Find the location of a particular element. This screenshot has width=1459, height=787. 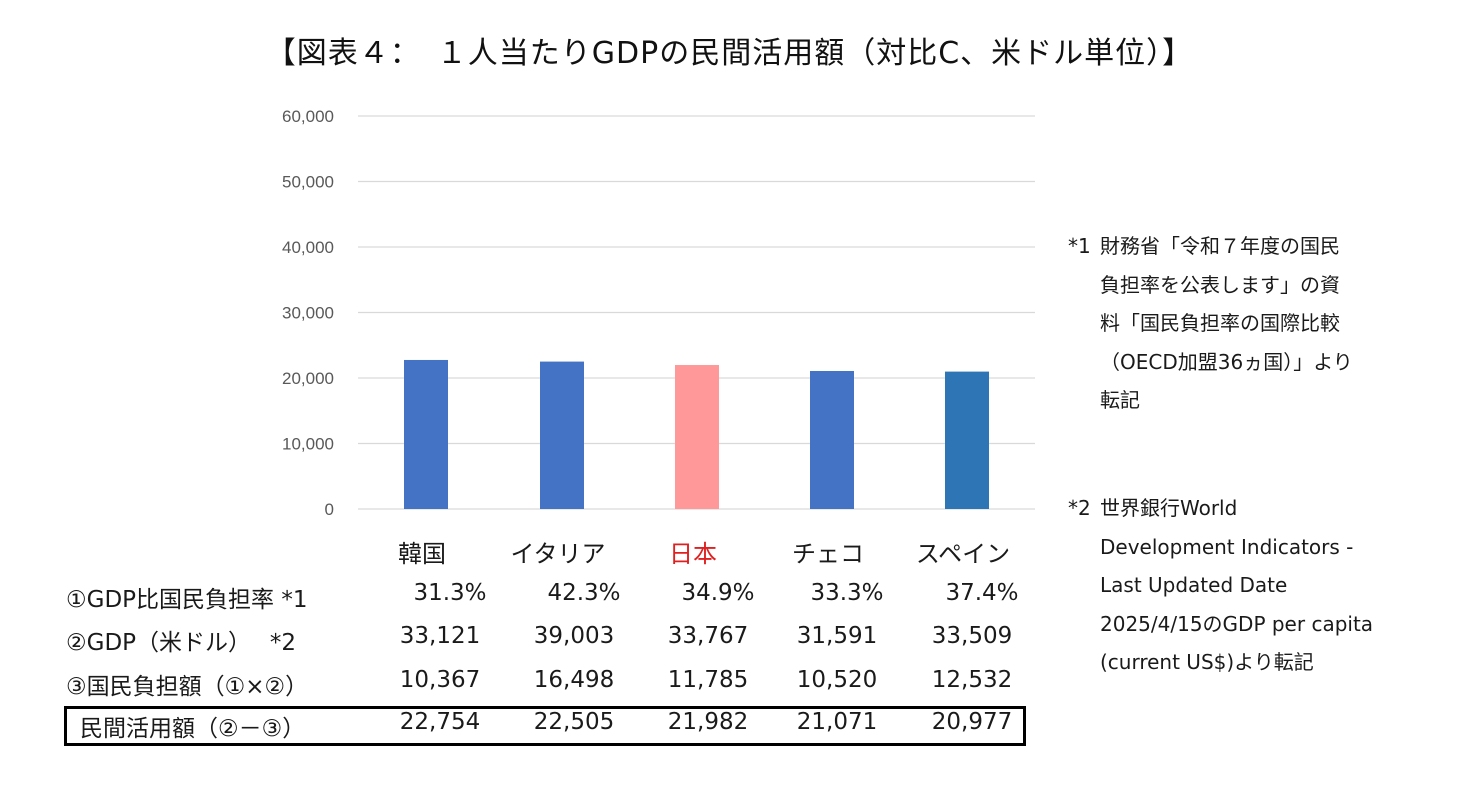

footnote-line: 負担率を公表します」の資 is located at coordinates (1220, 284).